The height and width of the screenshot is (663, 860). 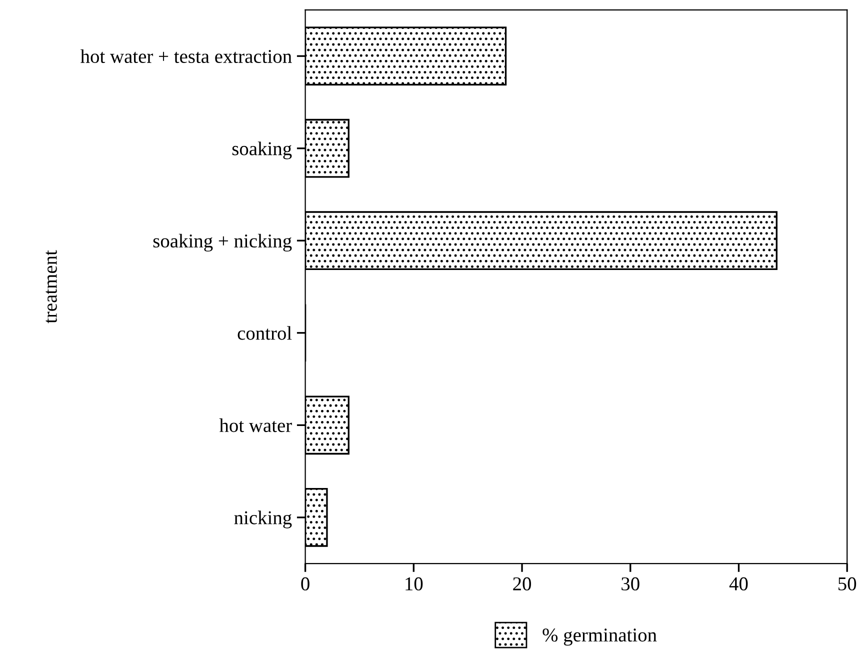 What do you see at coordinates (847, 583) in the screenshot?
I see `x-tick-label: 50` at bounding box center [847, 583].